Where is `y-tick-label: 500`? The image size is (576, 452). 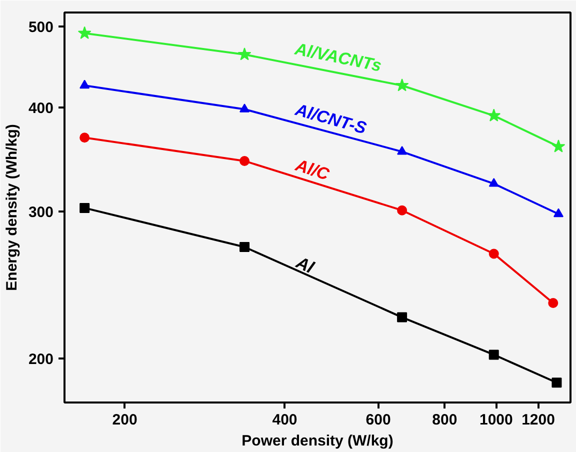 y-tick-label: 500 is located at coordinates (41, 27).